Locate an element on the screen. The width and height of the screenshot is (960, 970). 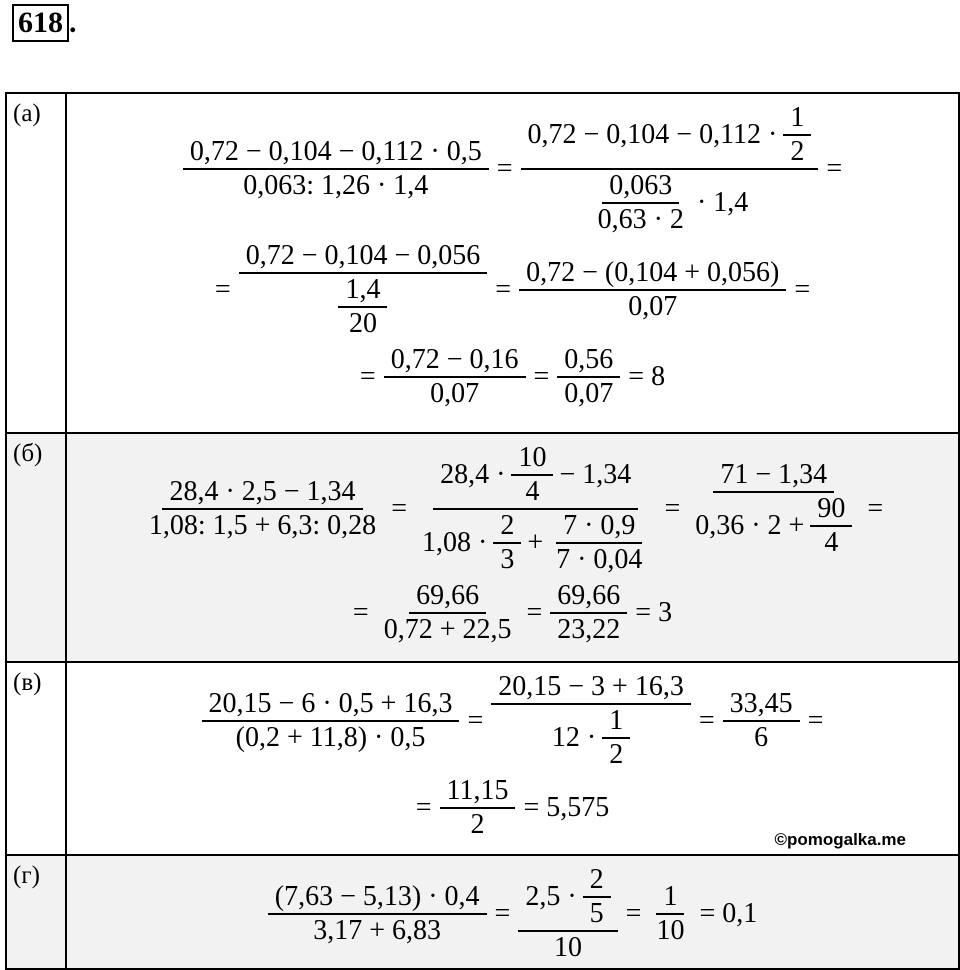
fraction: 11,15 2 is located at coordinates (477, 808).